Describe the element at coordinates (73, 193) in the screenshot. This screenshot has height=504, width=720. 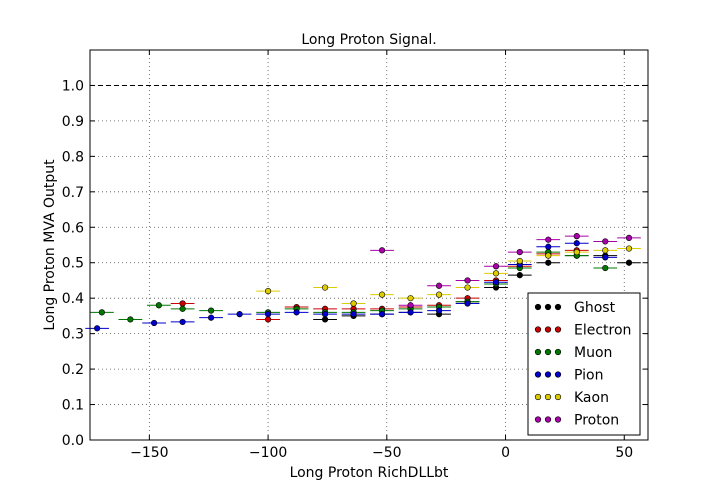
I see `y-tick-label: 0.7` at that location.